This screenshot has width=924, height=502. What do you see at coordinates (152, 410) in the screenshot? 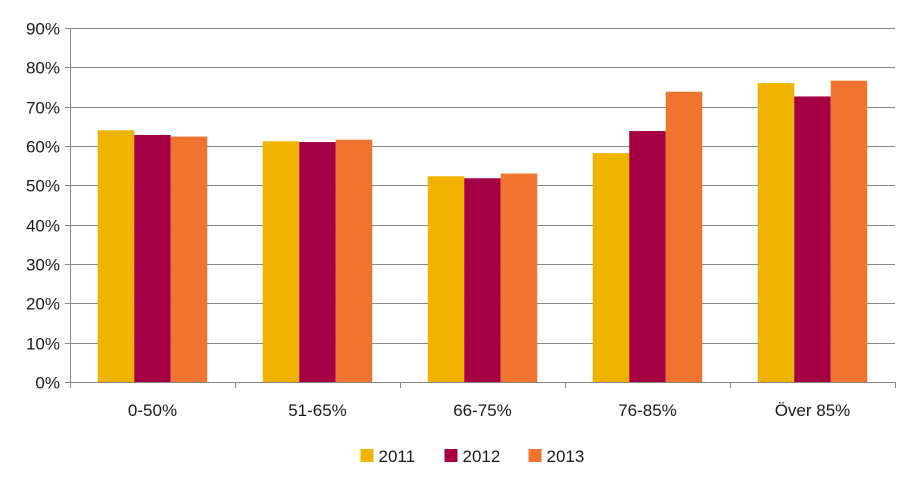
I see `x-tick-label: 0-50%` at bounding box center [152, 410].